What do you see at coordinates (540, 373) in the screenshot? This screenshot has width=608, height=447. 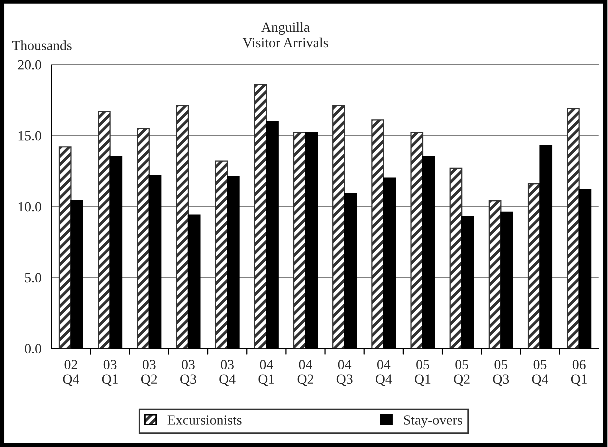 I see `x-tick-label: 05 Q4` at bounding box center [540, 373].